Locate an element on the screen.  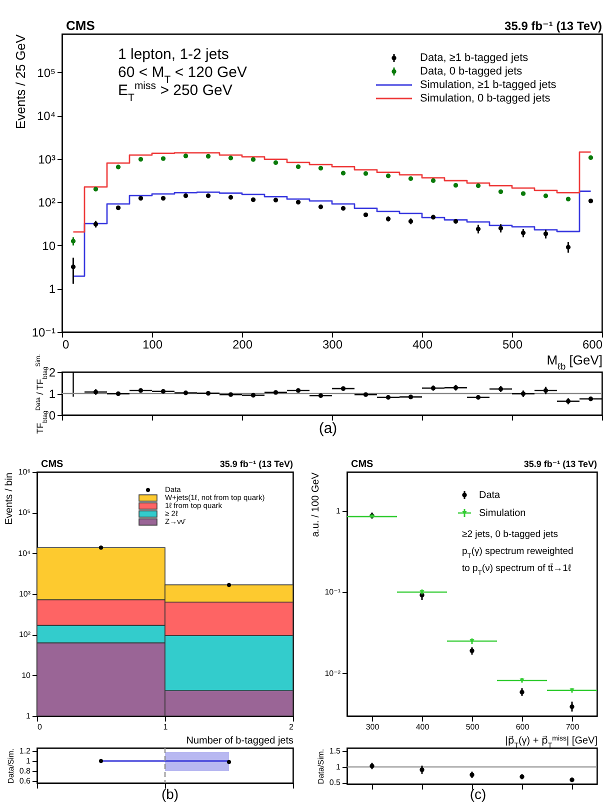
y-tick-label: 0 is located at coordinates (52, 415).